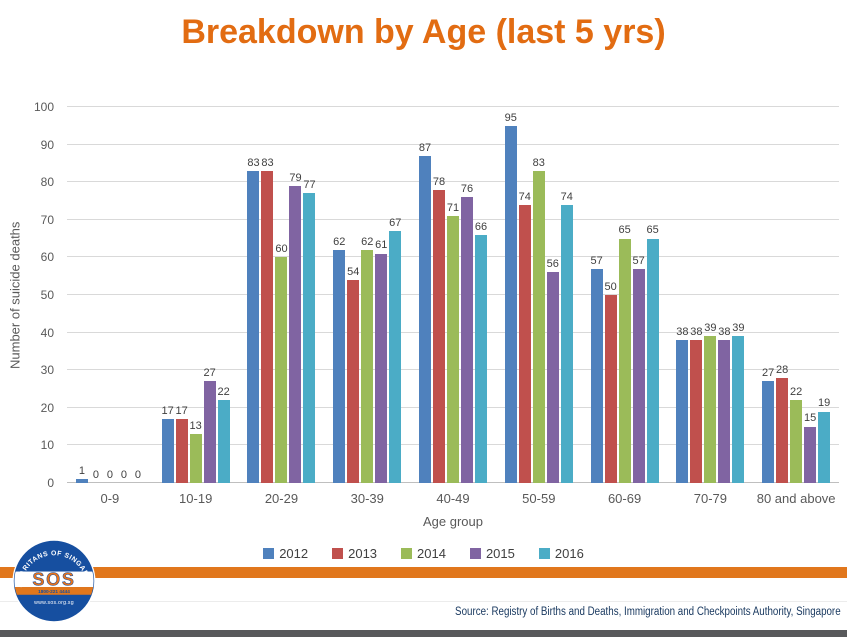 The height and width of the screenshot is (637, 847). I want to click on bar: 62, so click(339, 359).